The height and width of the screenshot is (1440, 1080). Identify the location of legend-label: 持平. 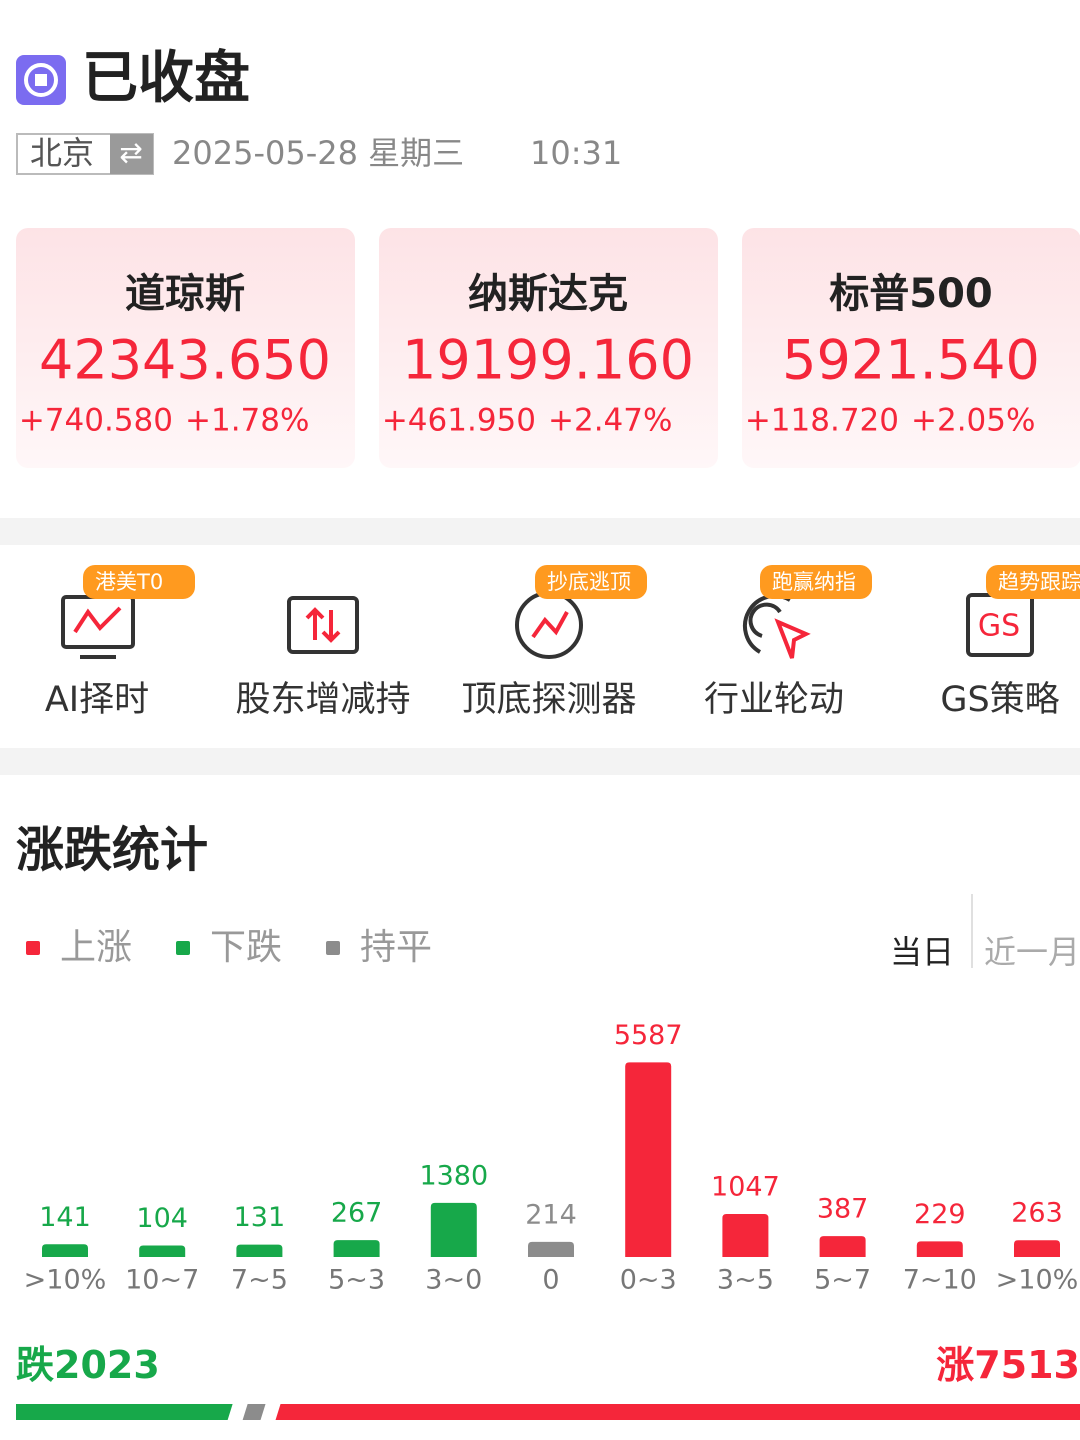
(396, 947).